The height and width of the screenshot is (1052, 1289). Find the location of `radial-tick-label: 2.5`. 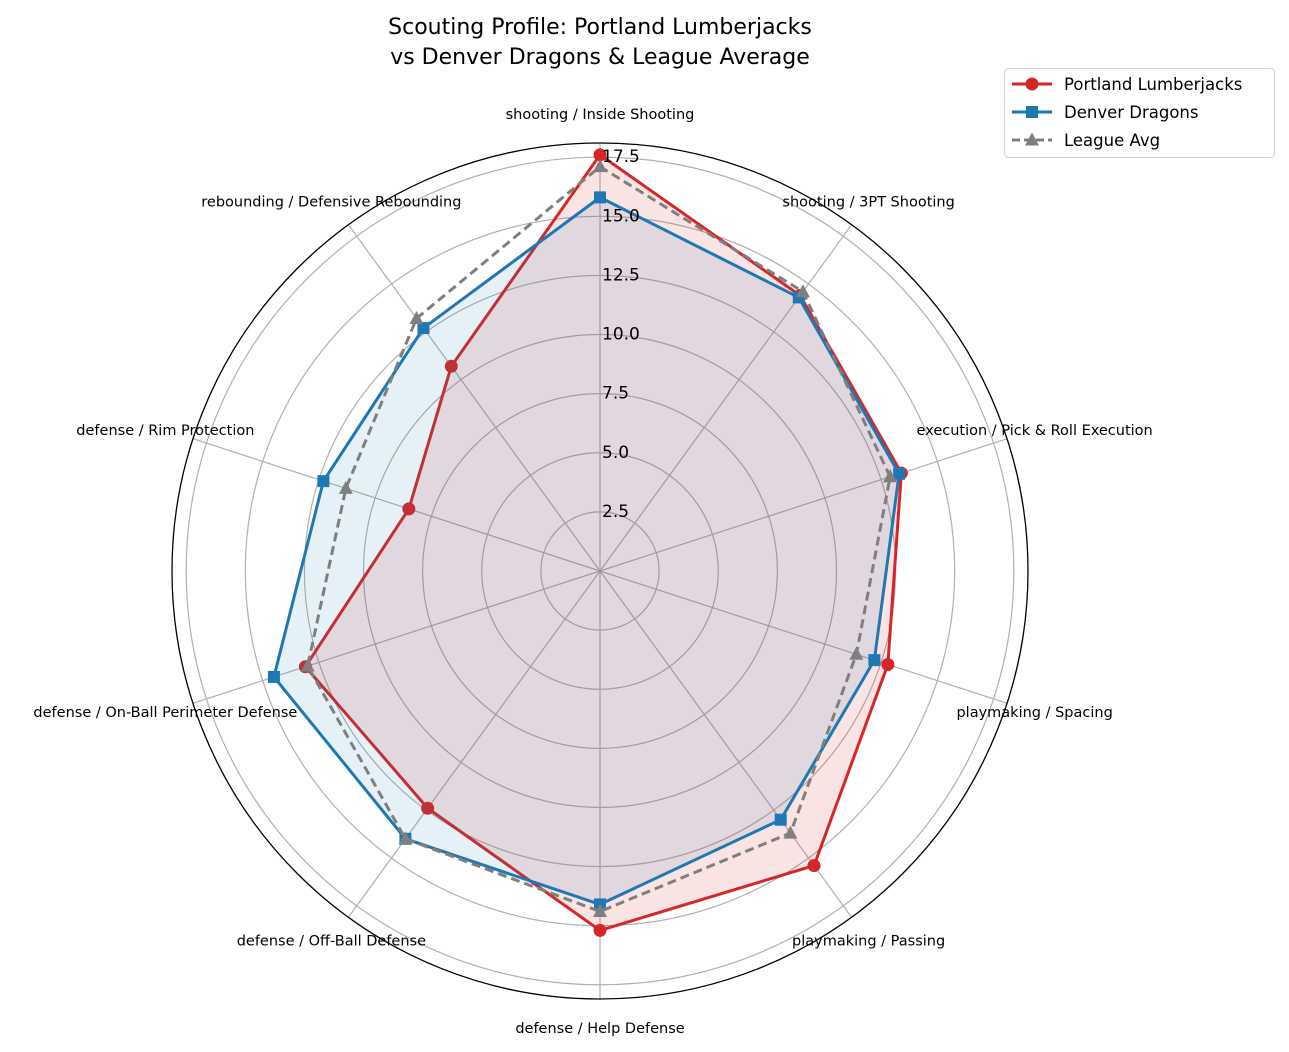

radial-tick-label: 2.5 is located at coordinates (615, 512).